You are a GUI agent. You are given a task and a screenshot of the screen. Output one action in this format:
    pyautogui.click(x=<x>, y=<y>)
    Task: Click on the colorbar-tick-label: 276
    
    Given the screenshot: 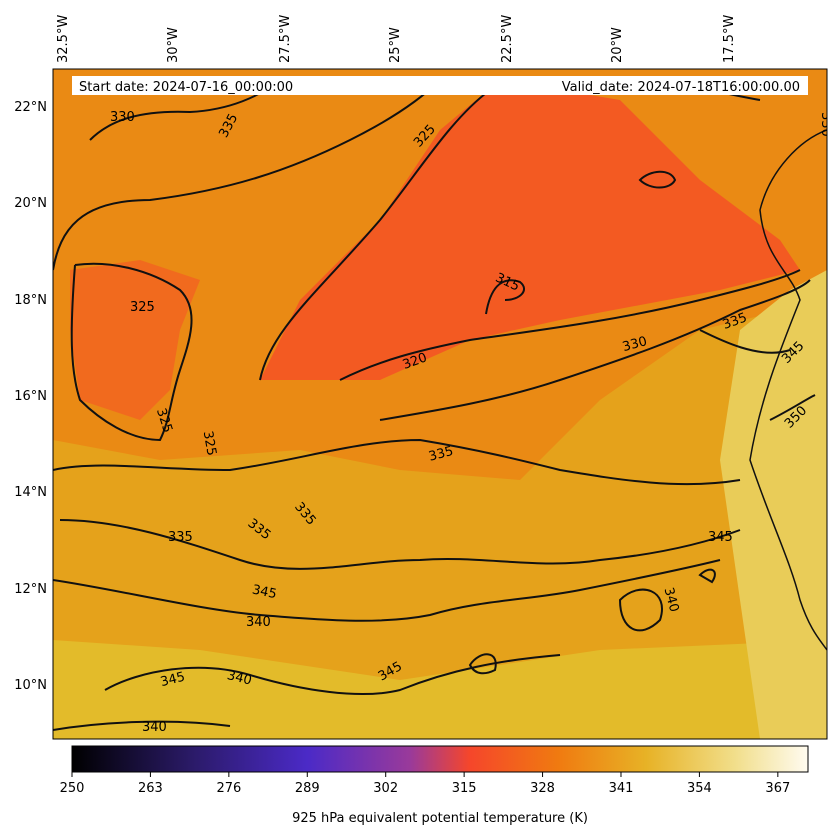 What is the action you would take?
    pyautogui.click(x=228, y=788)
    